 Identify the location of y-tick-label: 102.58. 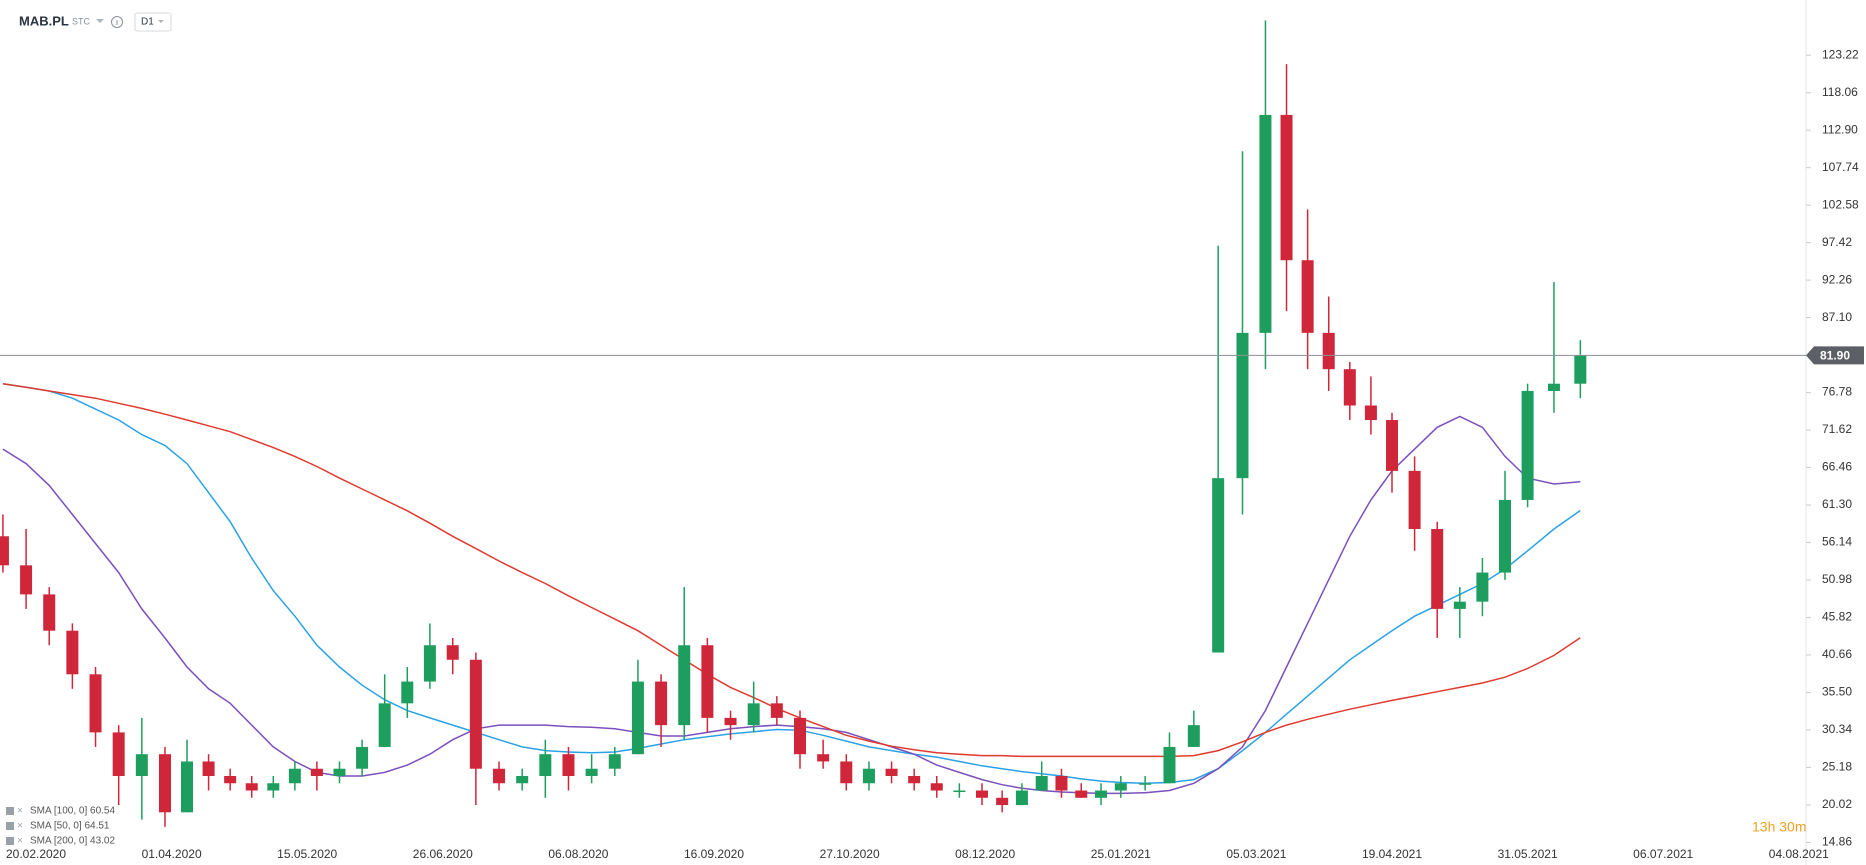
(1840, 204).